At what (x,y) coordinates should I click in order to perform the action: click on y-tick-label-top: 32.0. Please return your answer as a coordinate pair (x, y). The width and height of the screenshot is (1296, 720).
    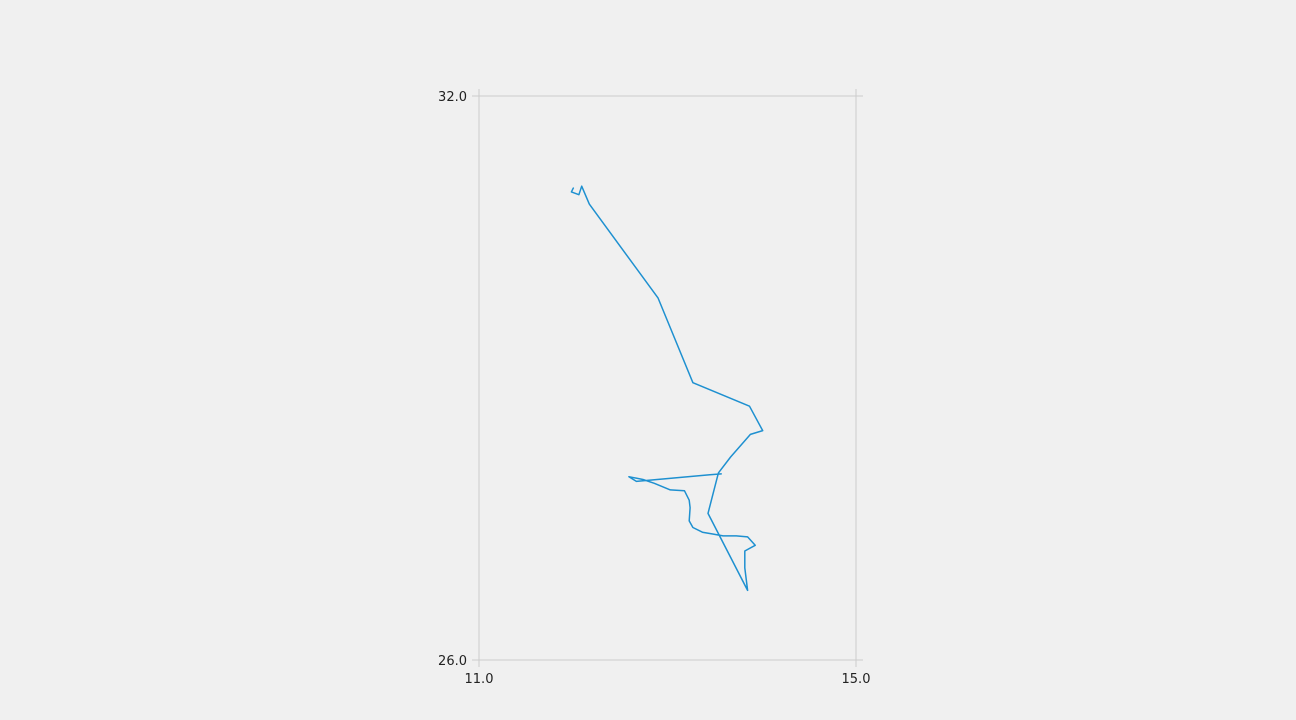
    Looking at the image, I should click on (452, 97).